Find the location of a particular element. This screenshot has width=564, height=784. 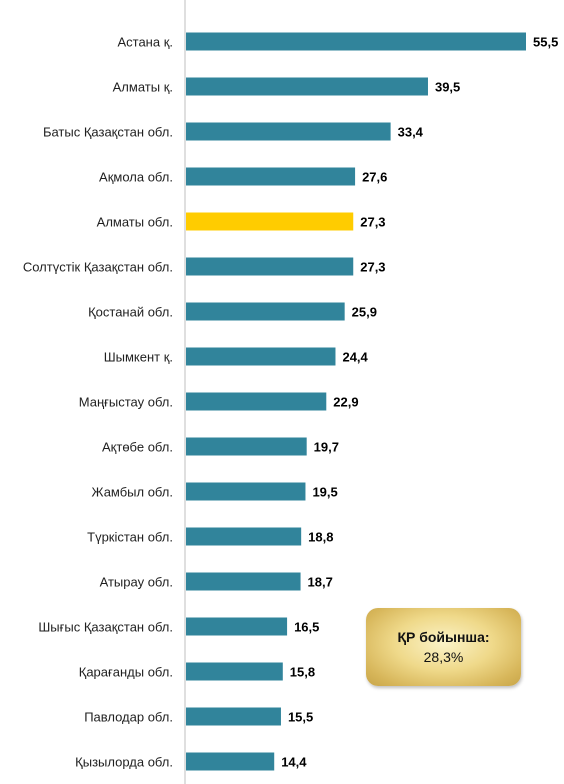

value-label: 39,5 is located at coordinates (447, 87).